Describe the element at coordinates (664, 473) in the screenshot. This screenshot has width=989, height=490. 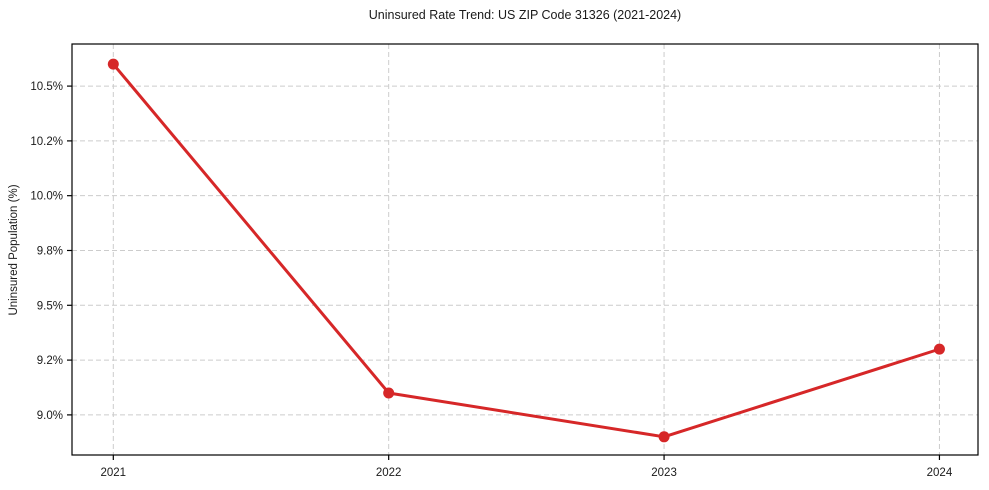
I see `x-tick-label: 2023` at that location.